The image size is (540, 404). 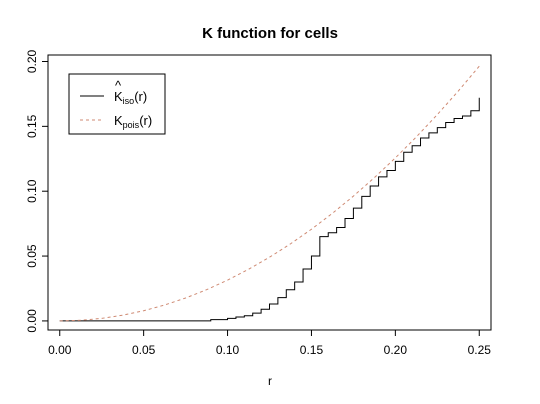 I want to click on legend-box, so click(x=117, y=104).